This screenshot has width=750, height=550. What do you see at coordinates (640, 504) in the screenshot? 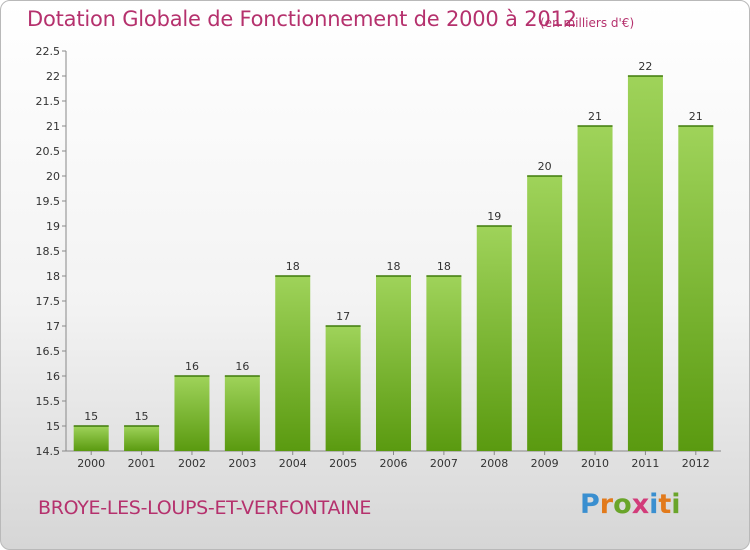
I see `logo-letter: x` at bounding box center [640, 504].